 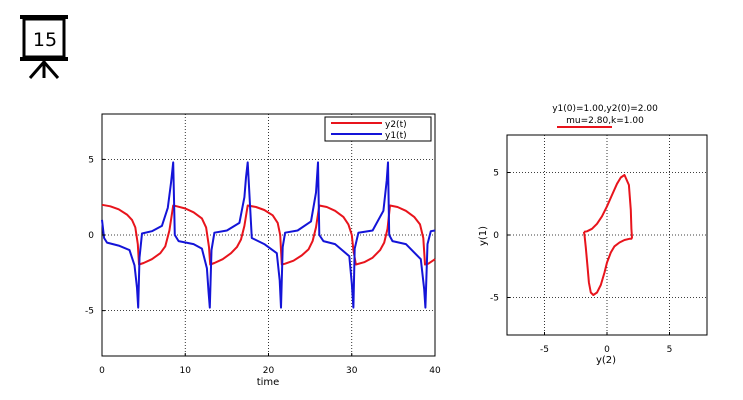 What do you see at coordinates (378, 129) in the screenshot?
I see `legend: y2(t) y1(t)` at bounding box center [378, 129].